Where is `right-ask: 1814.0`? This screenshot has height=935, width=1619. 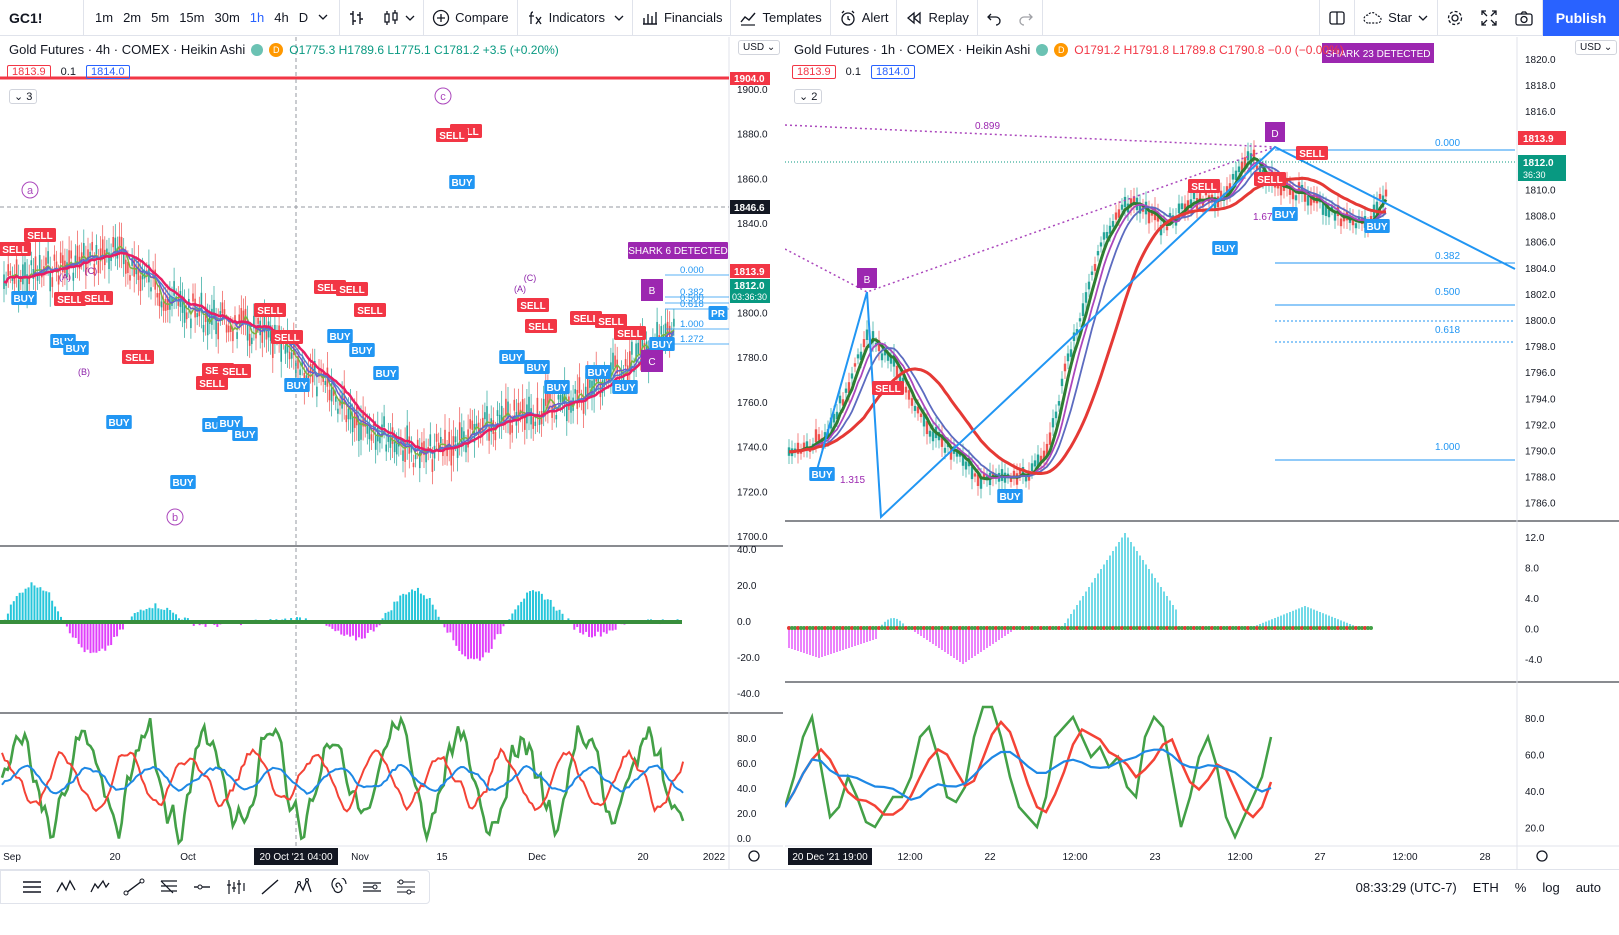 right-ask: 1814.0 is located at coordinates (892, 72).